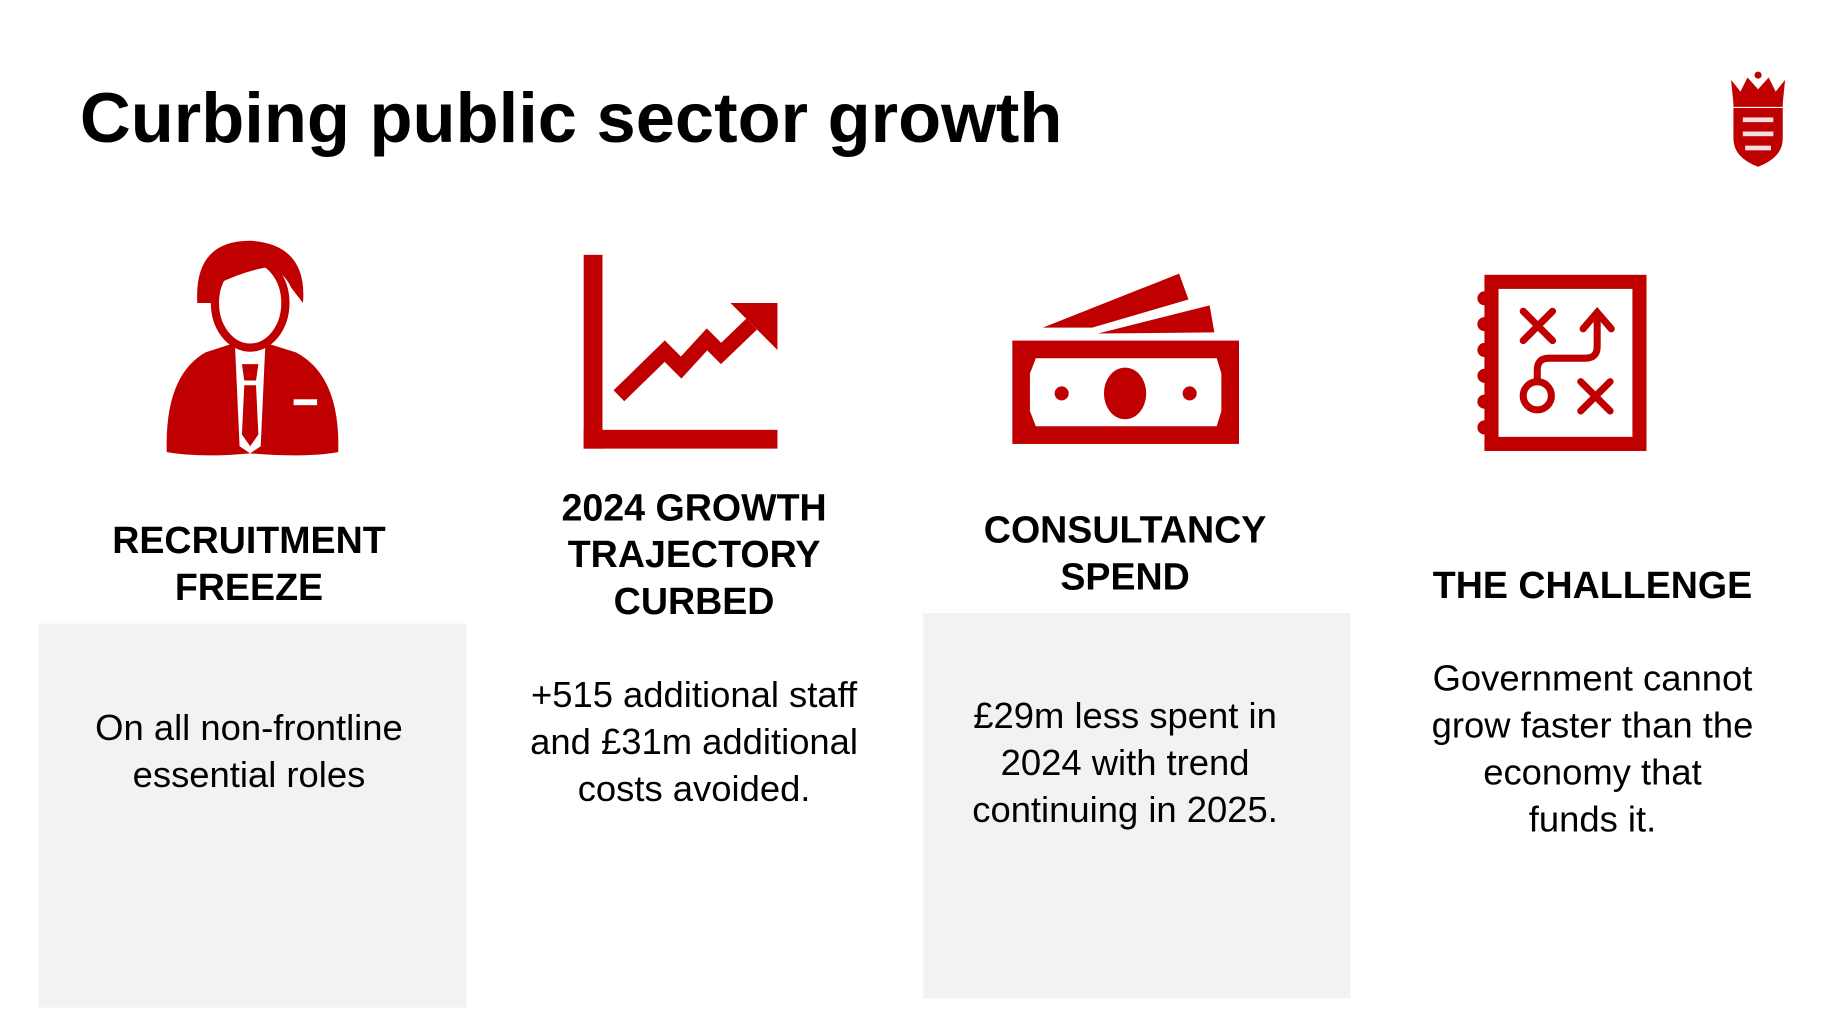 This screenshot has width=1832, height=1031. I want to click on body-line: and £31m additional, so click(694, 742).